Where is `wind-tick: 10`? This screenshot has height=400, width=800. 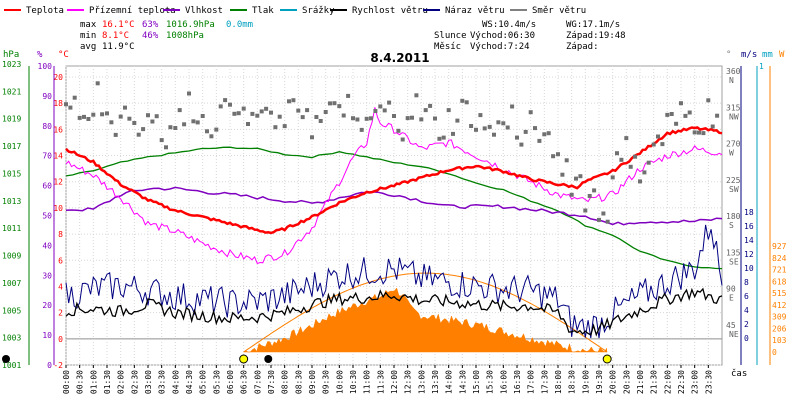
wind-tick: 10 is located at coordinates (749, 268).